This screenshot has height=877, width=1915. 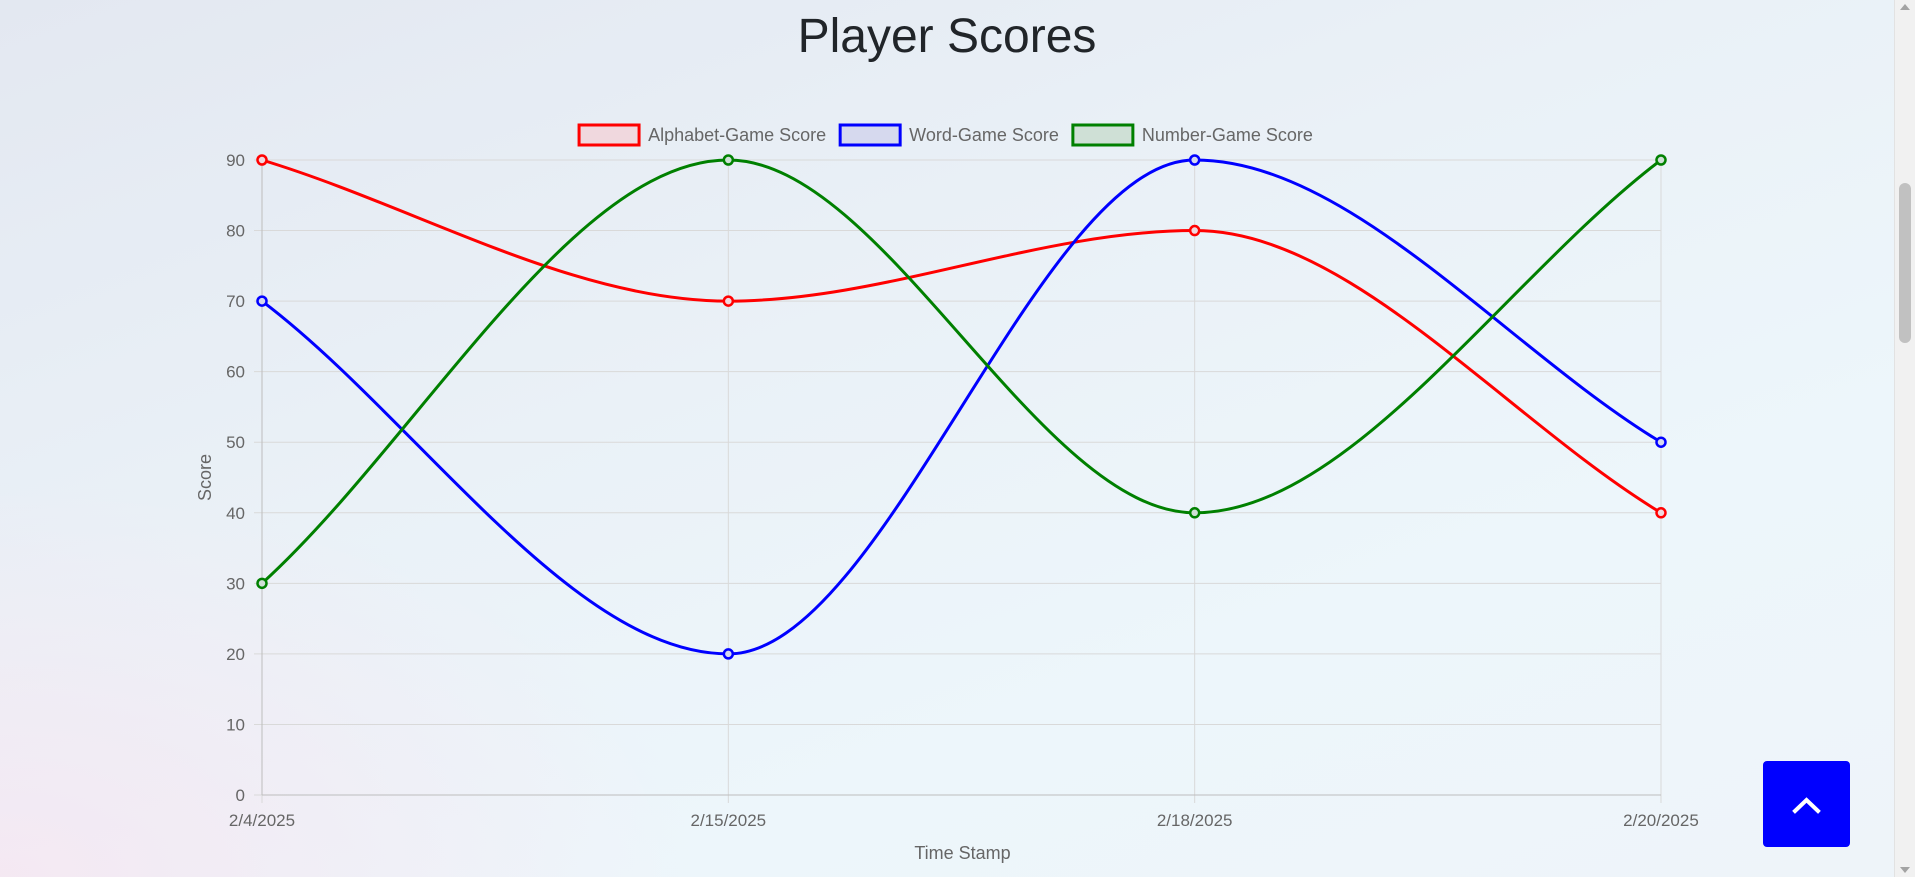 What do you see at coordinates (1227, 135) in the screenshot?
I see `legend-label: Number-Game Score` at bounding box center [1227, 135].